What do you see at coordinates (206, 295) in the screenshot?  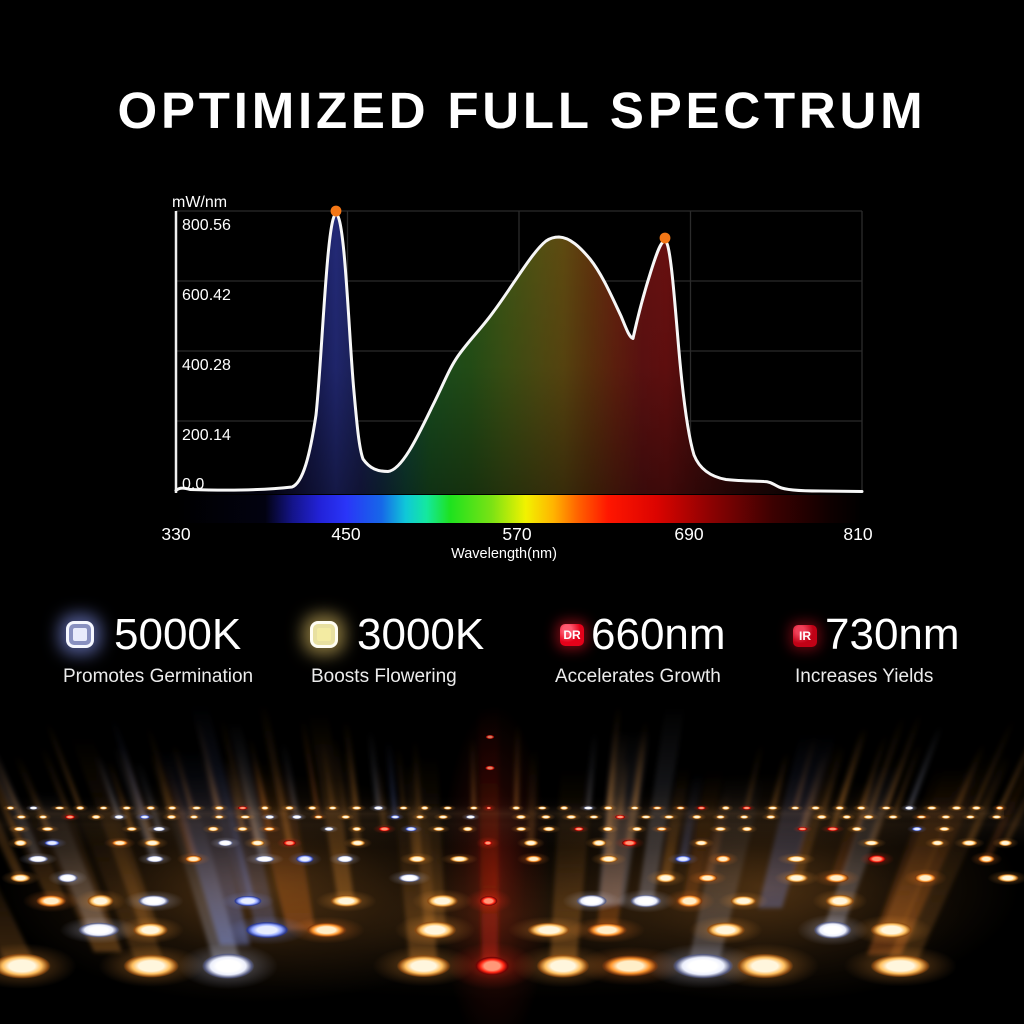 I see `svg-text: 600.42` at bounding box center [206, 295].